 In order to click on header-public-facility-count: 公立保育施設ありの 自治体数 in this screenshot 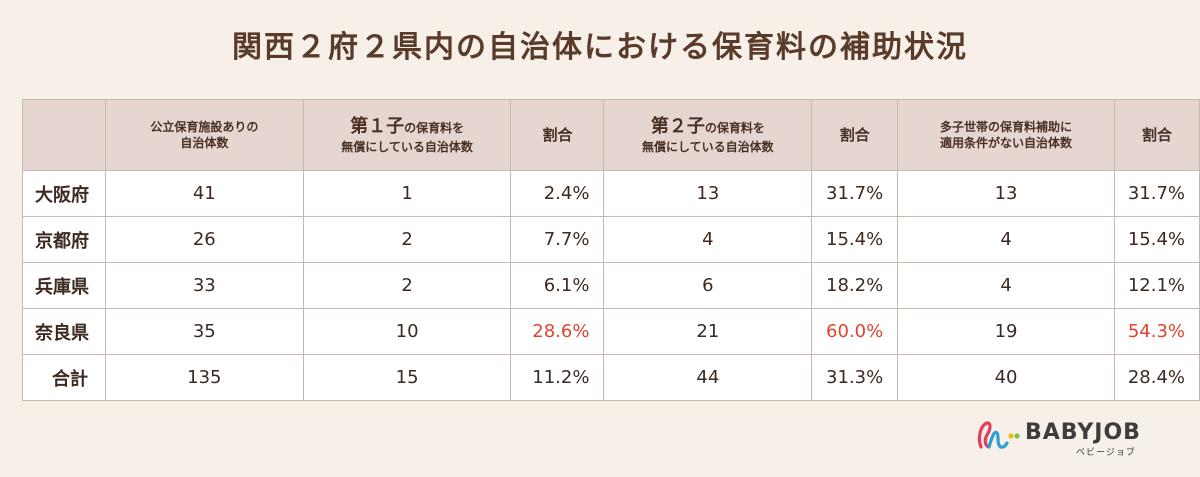, I will do `click(204, 135)`.